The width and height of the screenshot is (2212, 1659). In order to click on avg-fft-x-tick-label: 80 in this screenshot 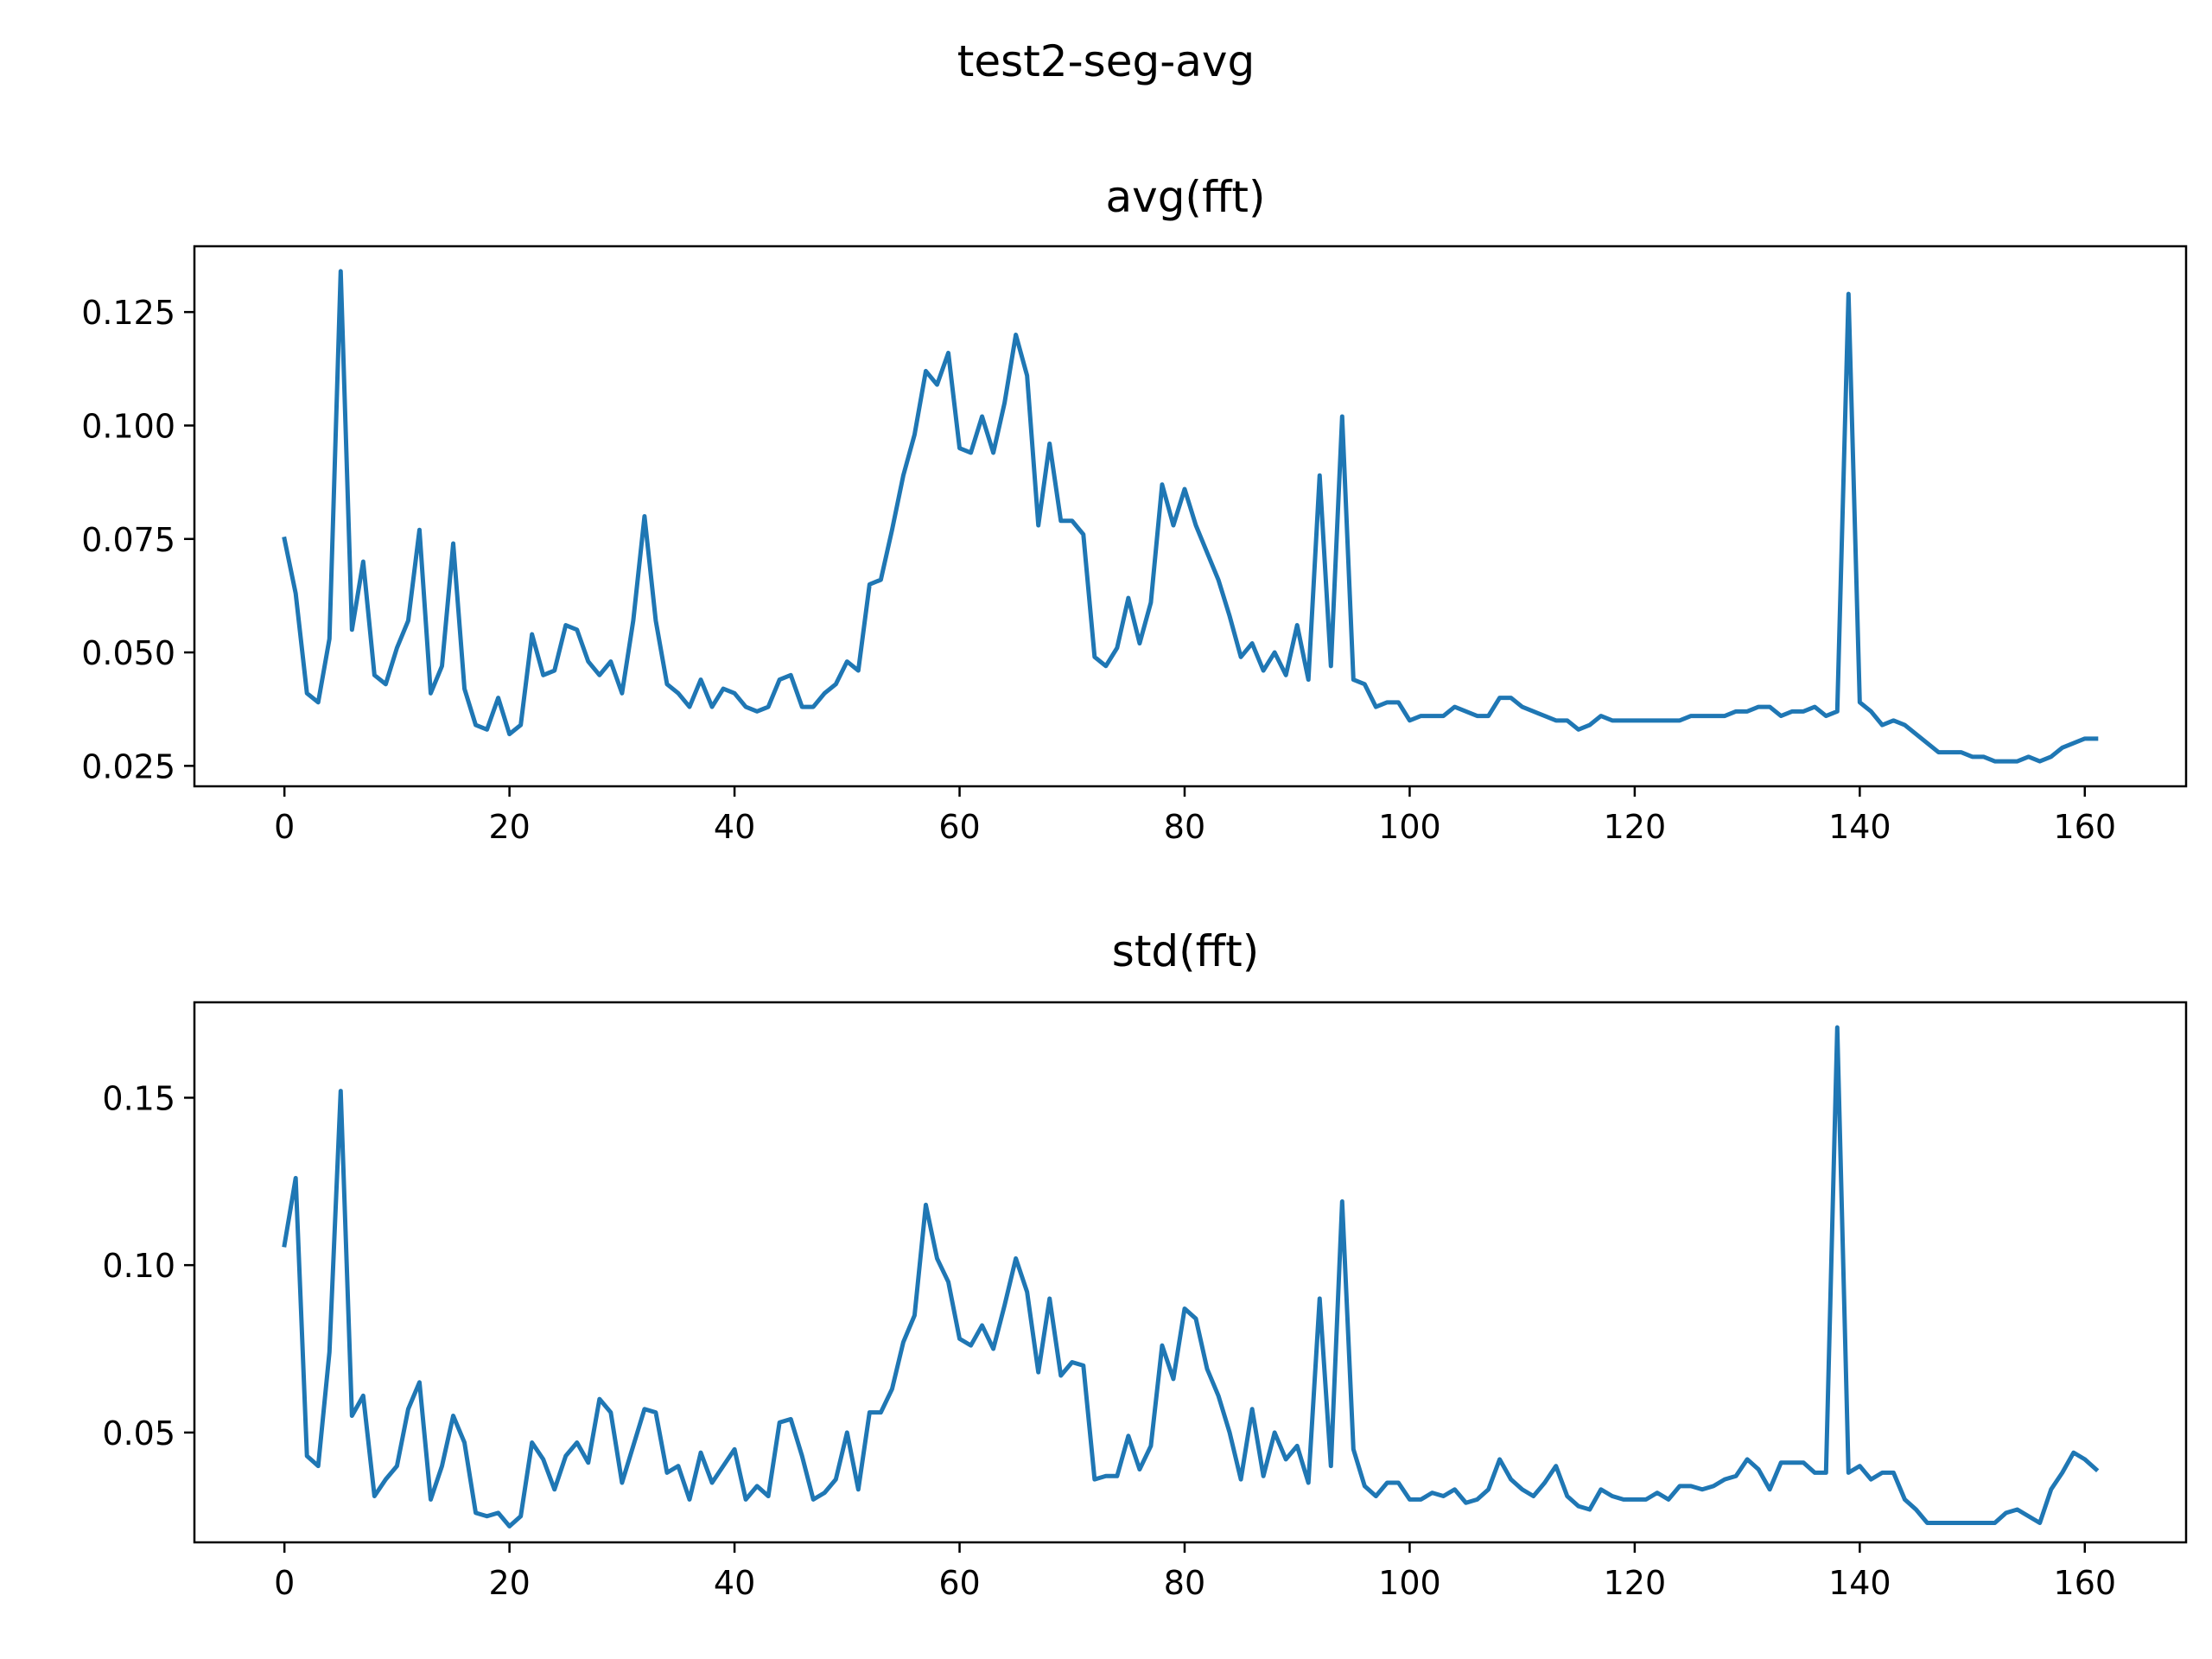, I will do `click(1184, 827)`.